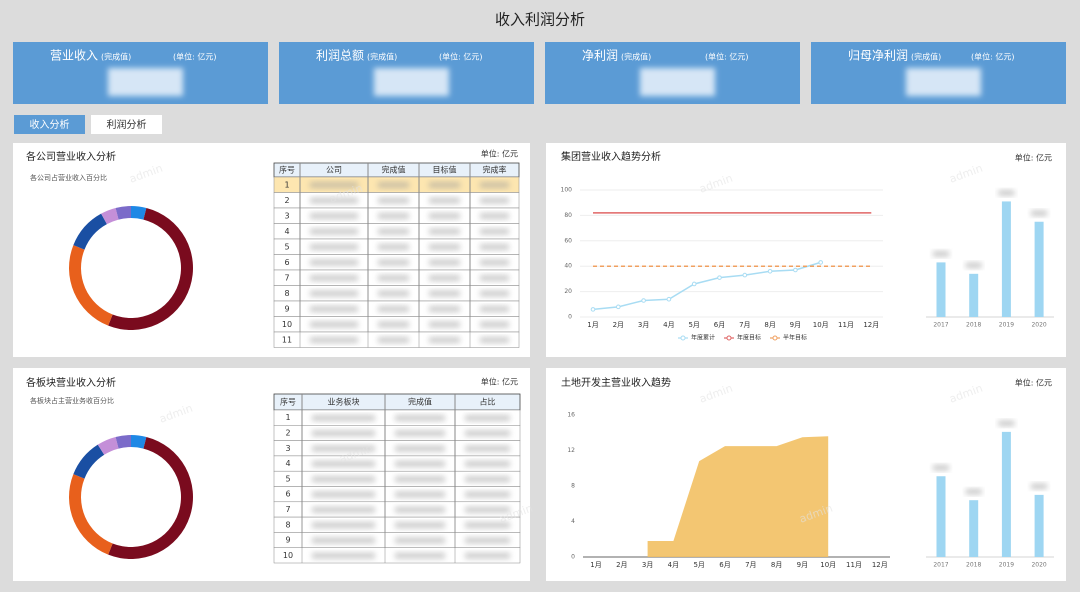 The height and width of the screenshot is (592, 1080). Describe the element at coordinates (592, 325) in the screenshot. I see `x-tick-label: 1月` at that location.